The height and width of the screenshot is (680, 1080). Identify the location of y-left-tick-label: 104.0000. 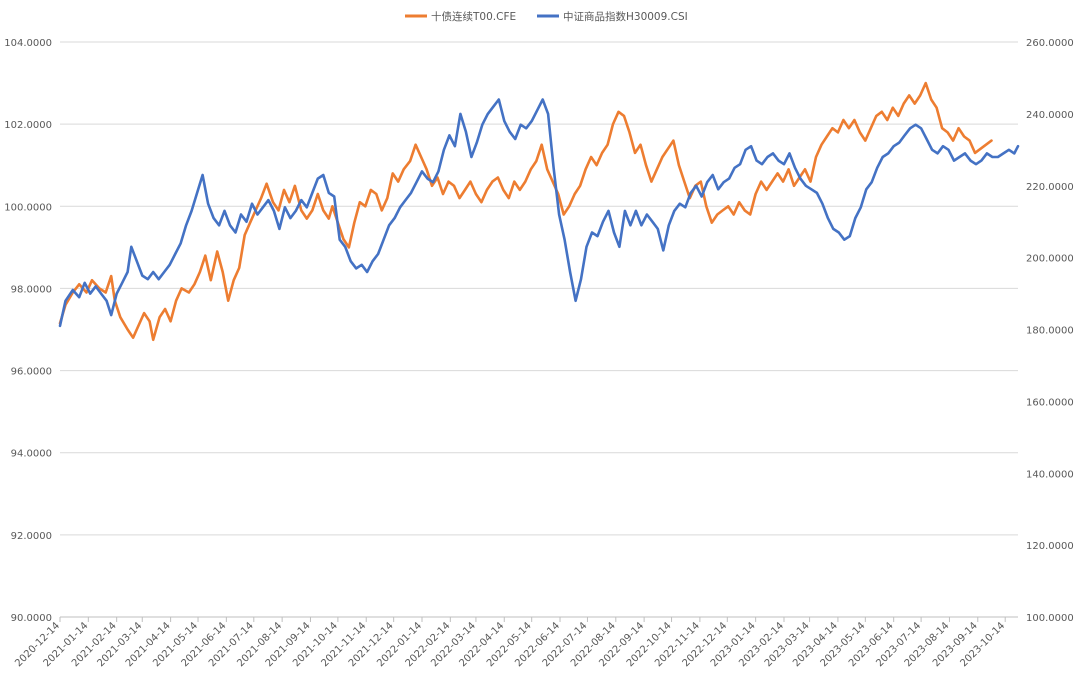
(28, 43).